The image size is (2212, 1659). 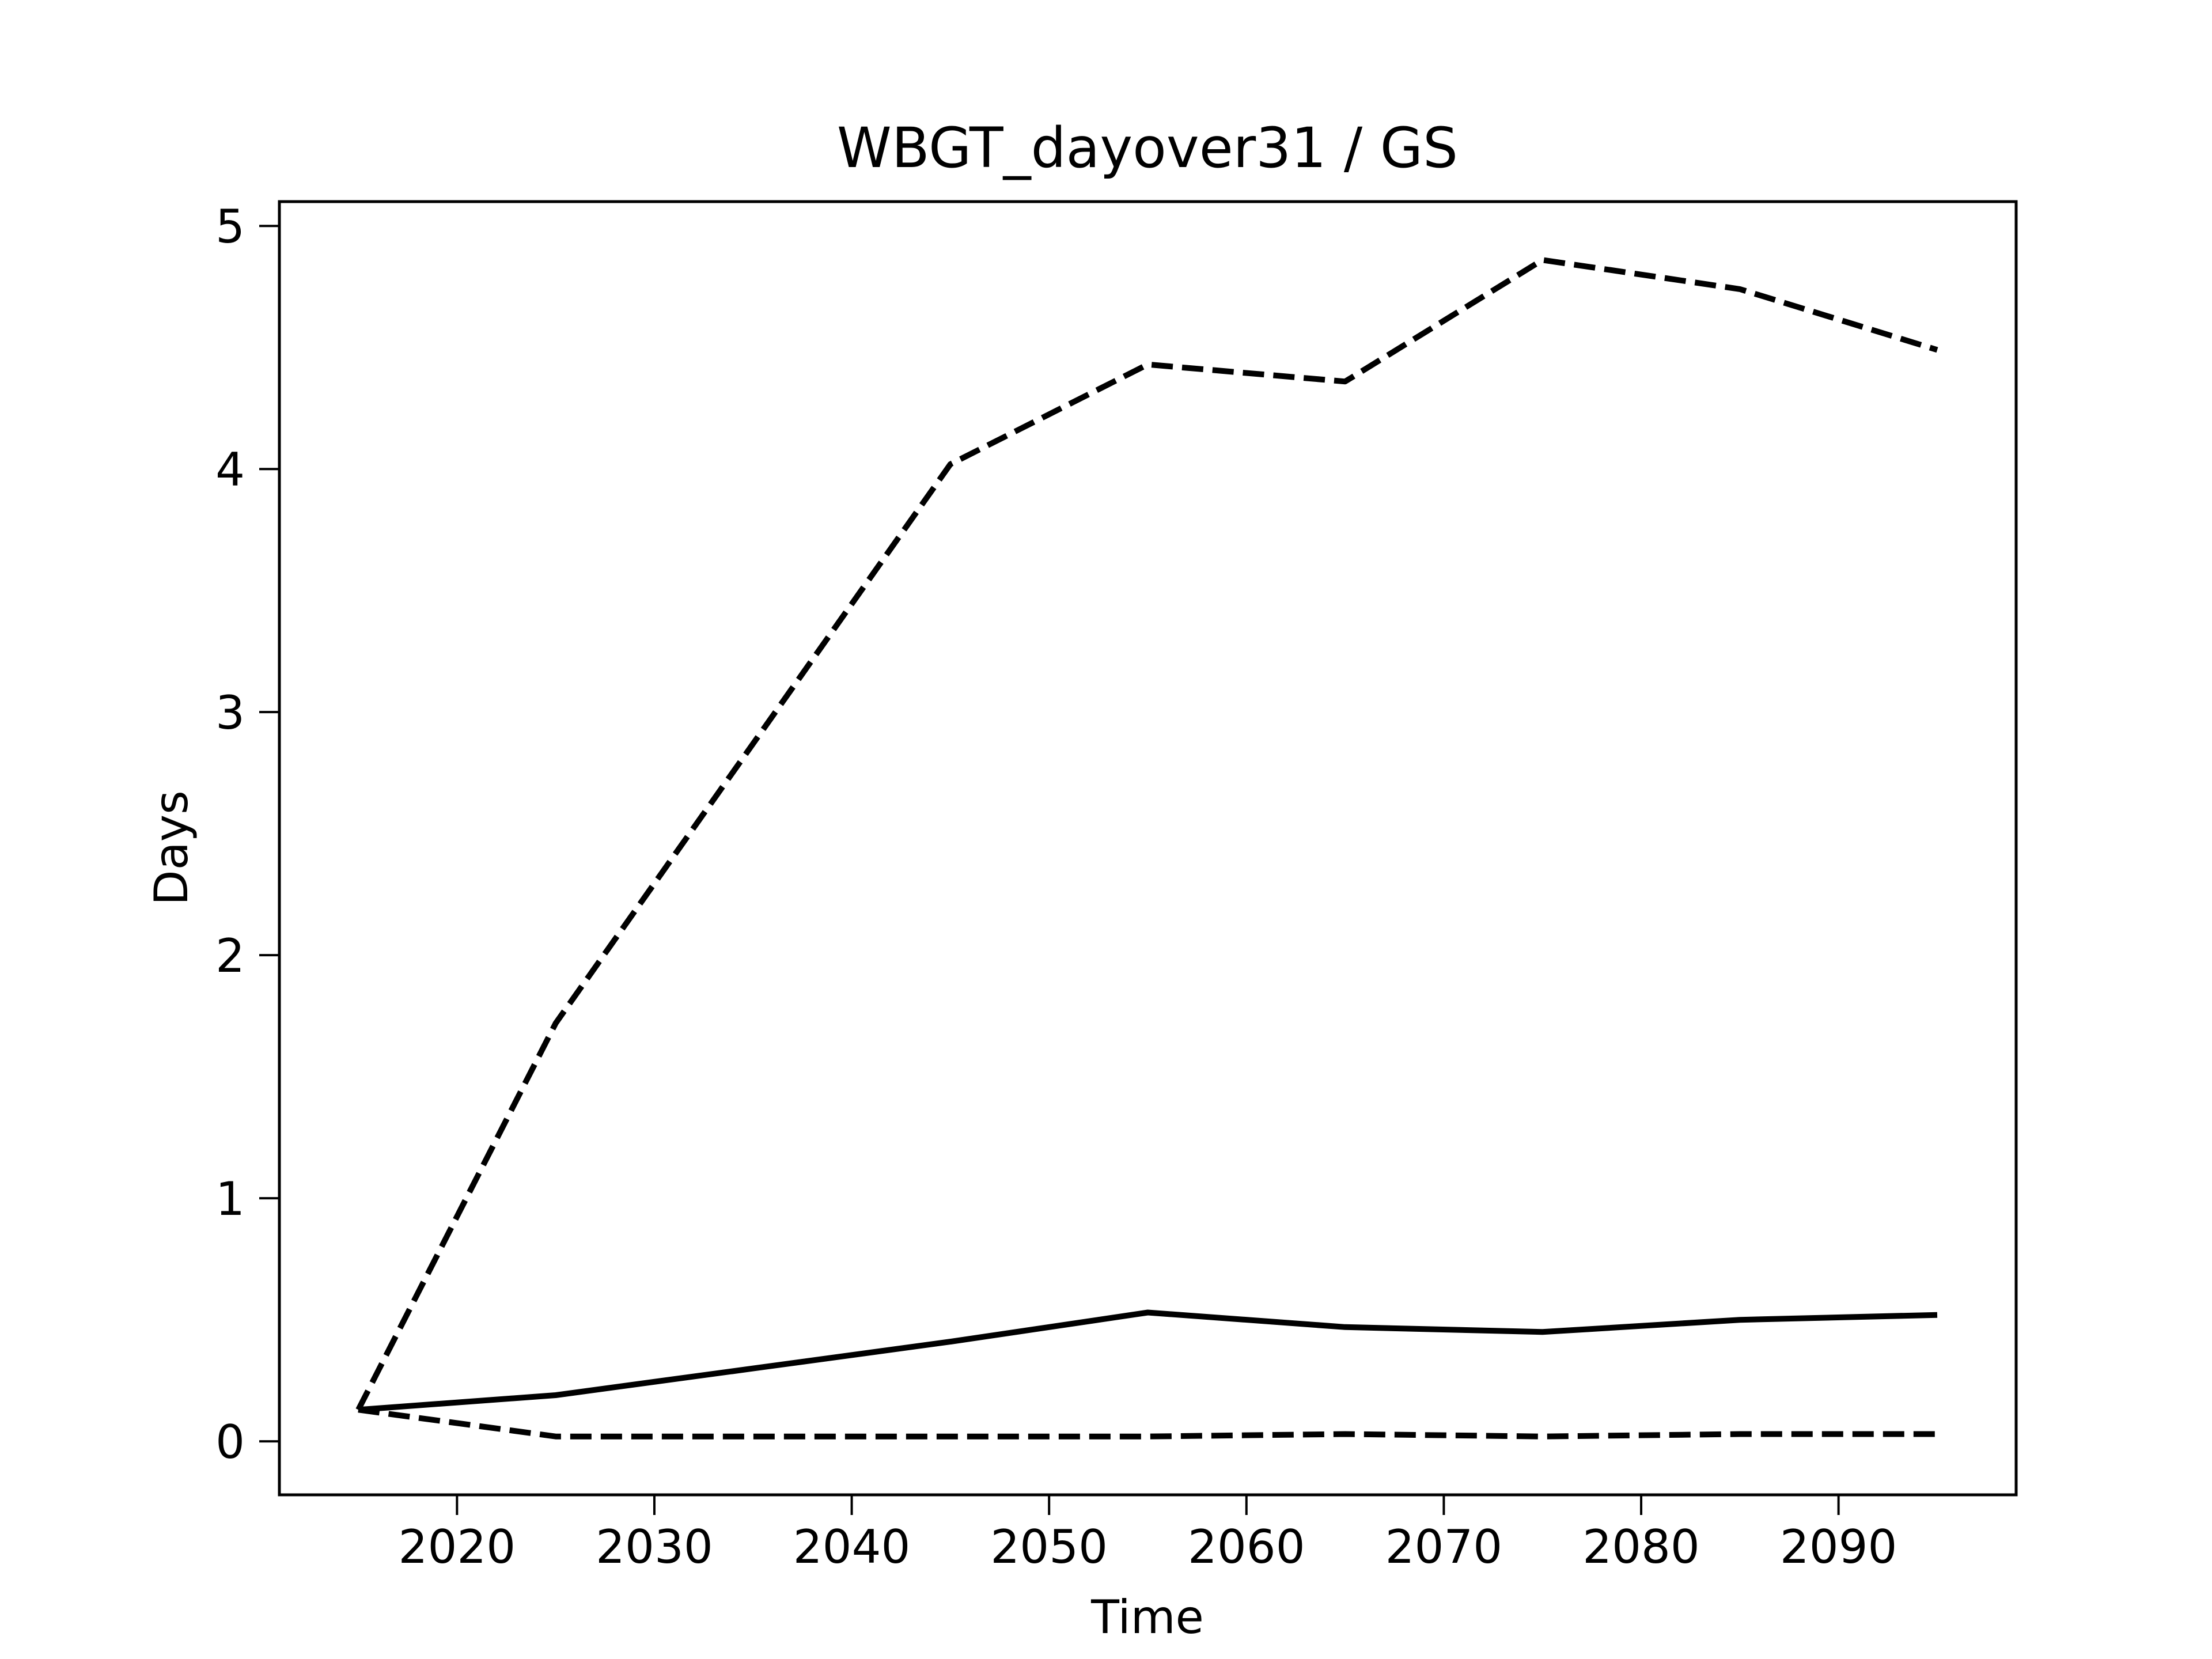 What do you see at coordinates (1838, 1547) in the screenshot?
I see `x-tick-label: 2090` at bounding box center [1838, 1547].